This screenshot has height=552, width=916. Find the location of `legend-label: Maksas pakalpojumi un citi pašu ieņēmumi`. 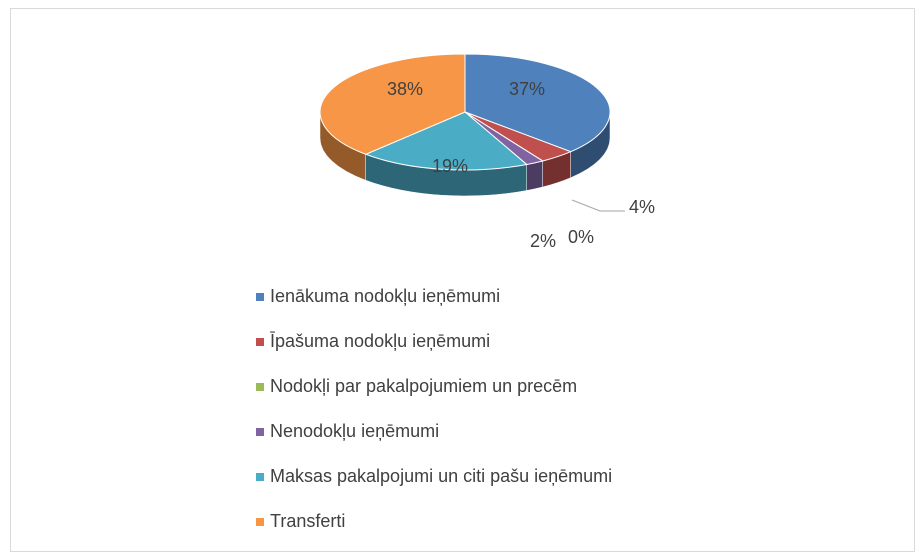

legend-label: Maksas pakalpojumi un citi pašu ieņēmumi is located at coordinates (441, 476).